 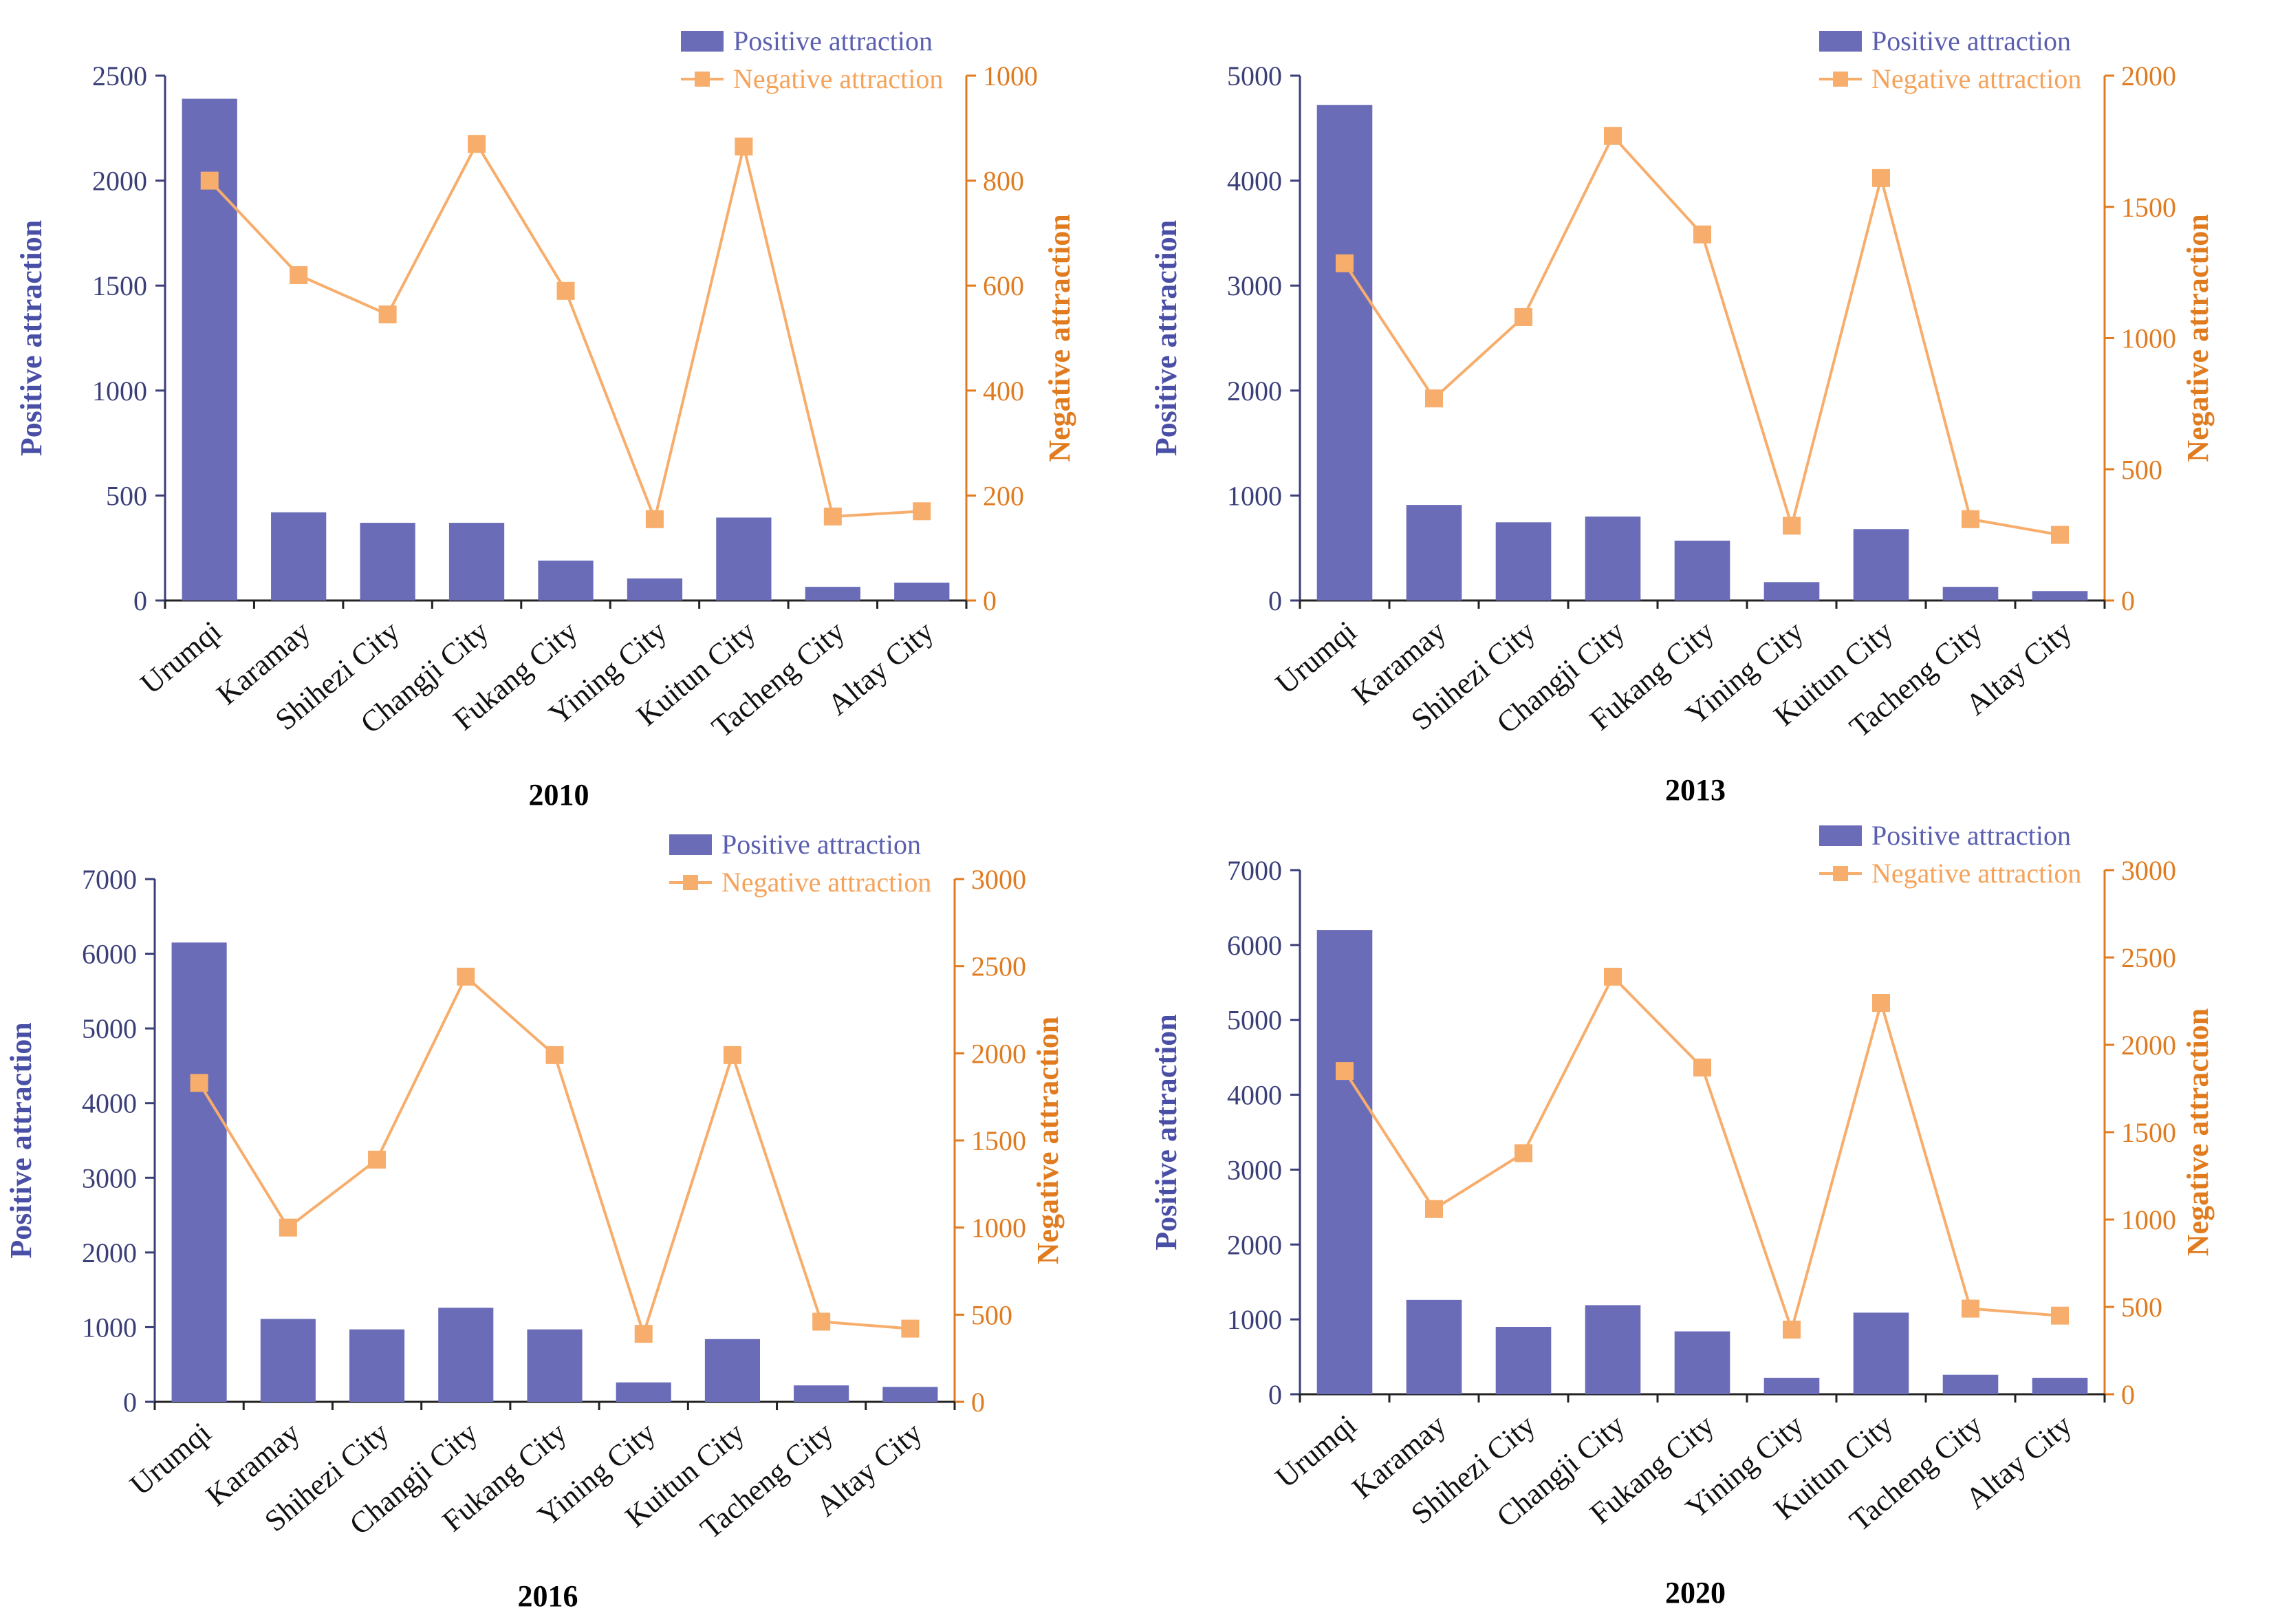 What do you see at coordinates (548, 1596) in the screenshot?
I see `panel-title: 2016` at bounding box center [548, 1596].